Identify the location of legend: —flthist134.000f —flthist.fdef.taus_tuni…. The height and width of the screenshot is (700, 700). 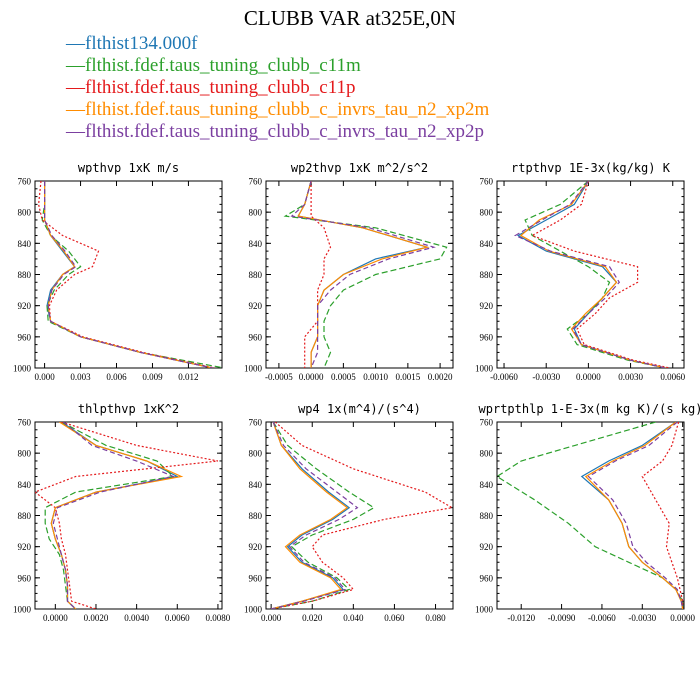
(277, 88).